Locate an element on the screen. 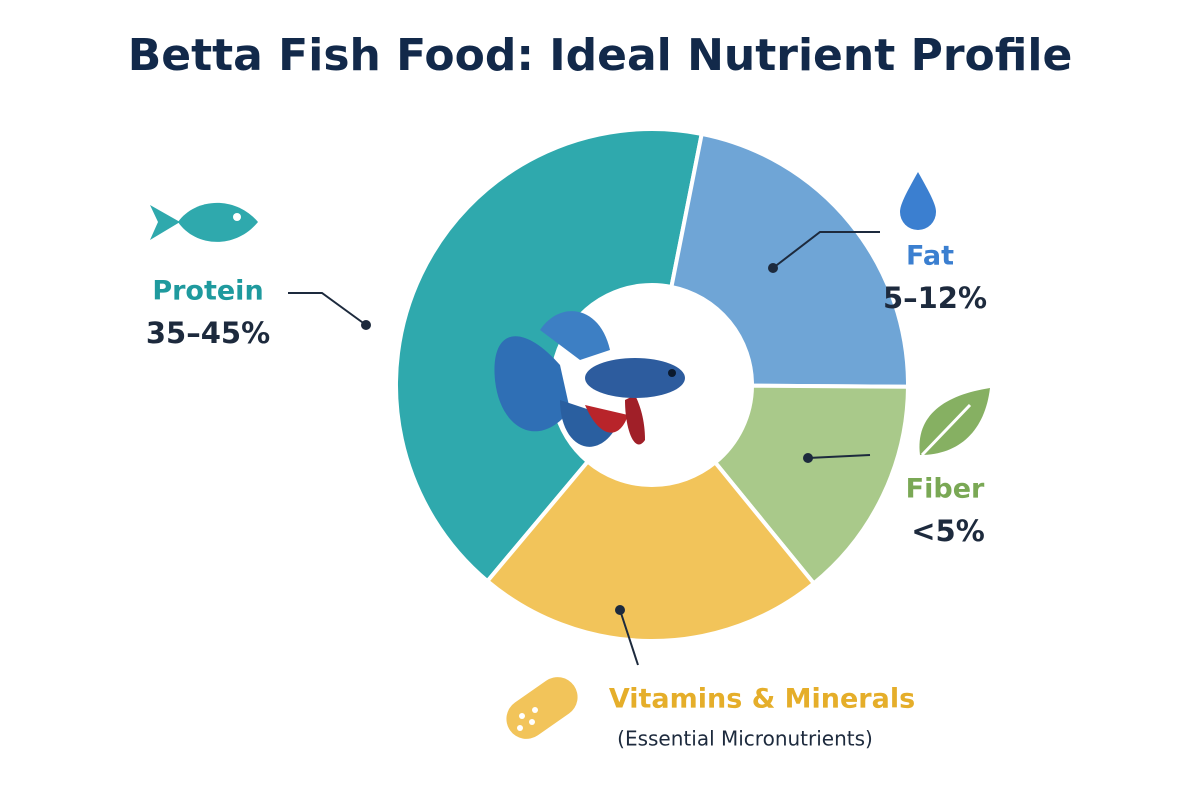 The height and width of the screenshot is (800, 1200). sublabel: (Essential Micronutrients) is located at coordinates (745, 739).